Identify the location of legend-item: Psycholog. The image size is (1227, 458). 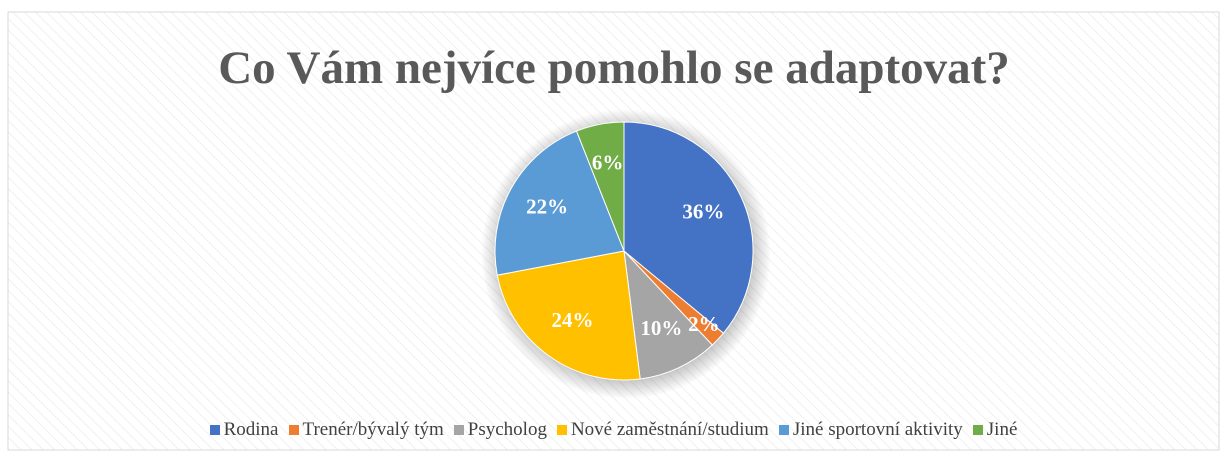
(500, 430).